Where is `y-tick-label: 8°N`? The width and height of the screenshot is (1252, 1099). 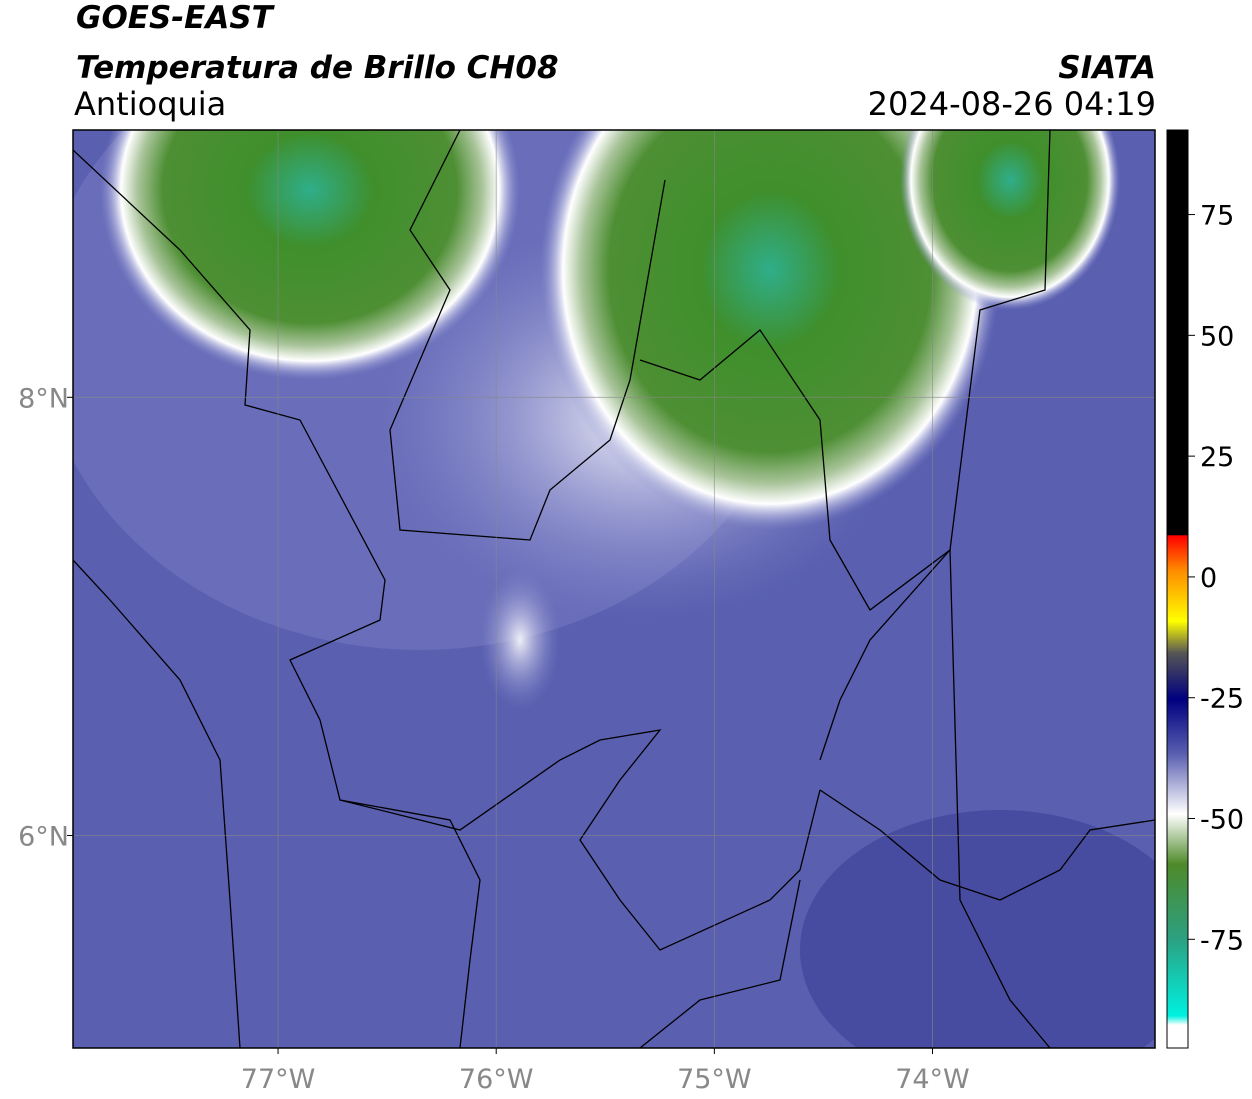 y-tick-label: 8°N is located at coordinates (43, 398).